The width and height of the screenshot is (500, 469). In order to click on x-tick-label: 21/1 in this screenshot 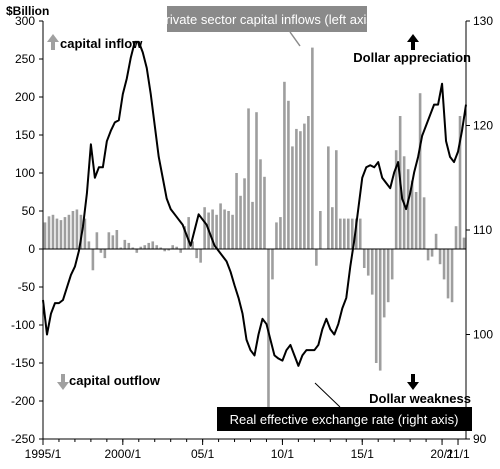, I will do `click(458, 454)`.